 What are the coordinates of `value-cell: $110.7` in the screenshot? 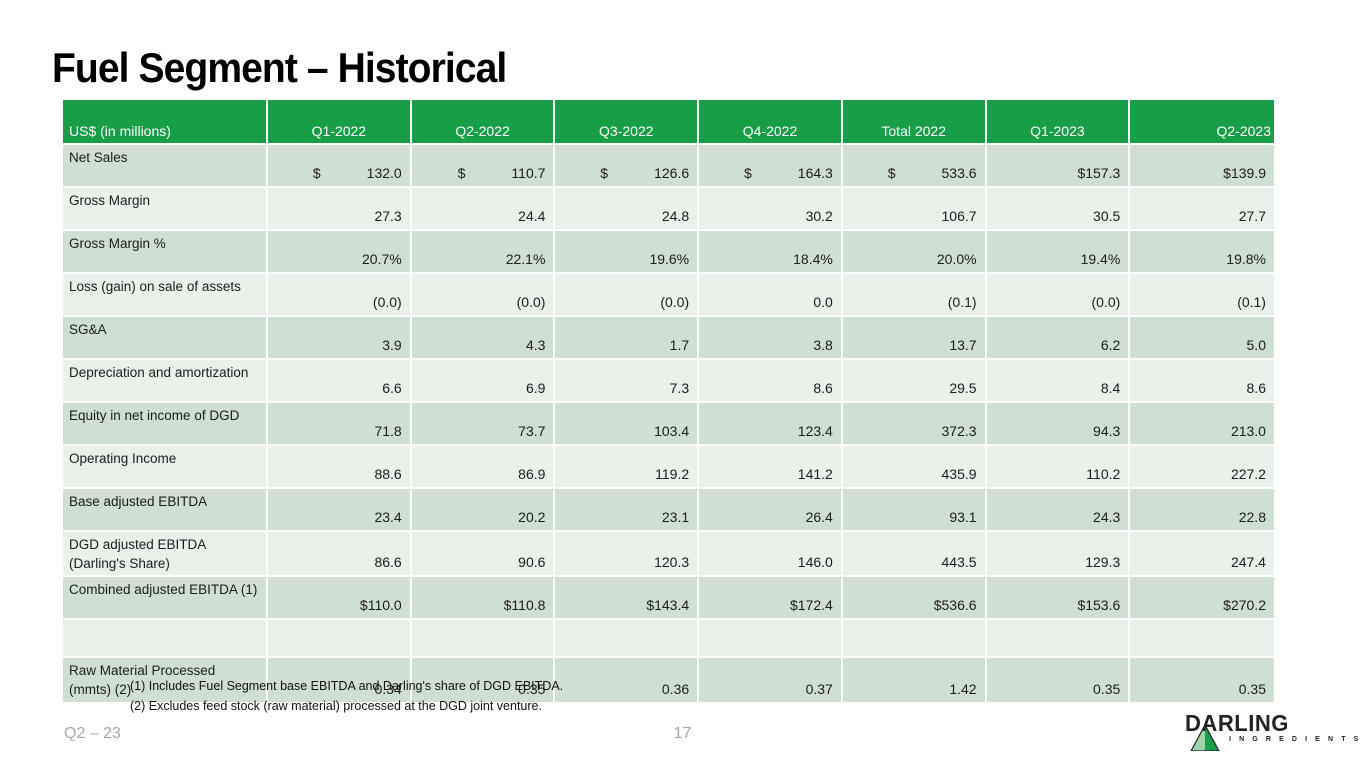 It's located at (484, 165).